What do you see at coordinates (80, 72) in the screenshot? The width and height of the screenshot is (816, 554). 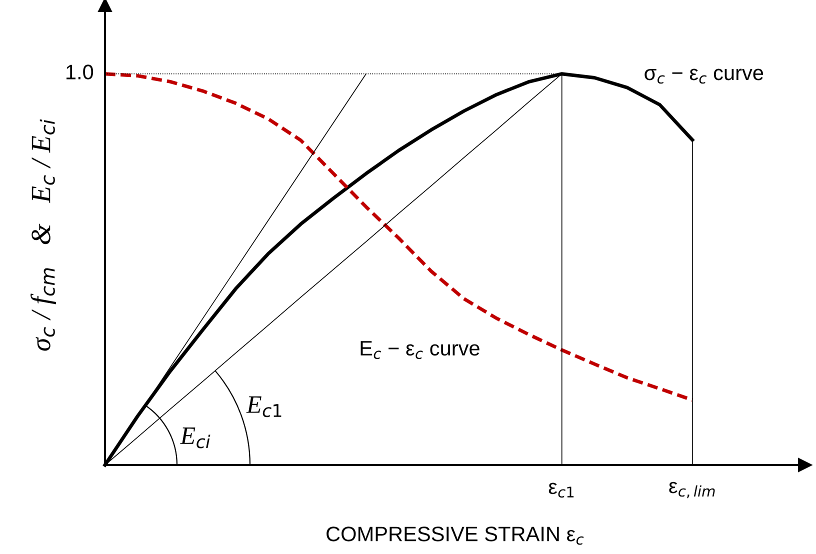 I see `annotation: 1.0` at bounding box center [80, 72].